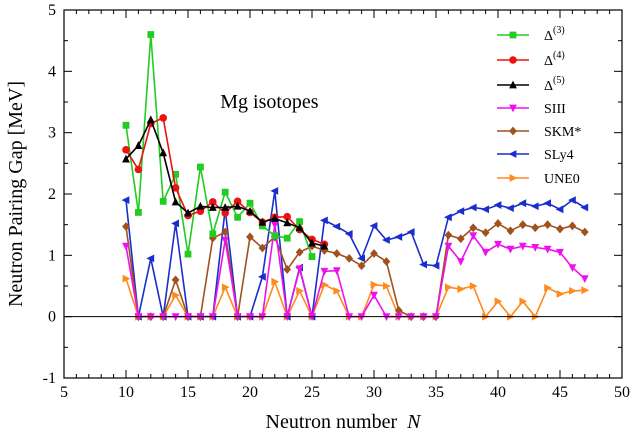 This screenshot has width=640, height=437. Describe the element at coordinates (52, 10) in the screenshot. I see `y-tick-label: 5` at that location.